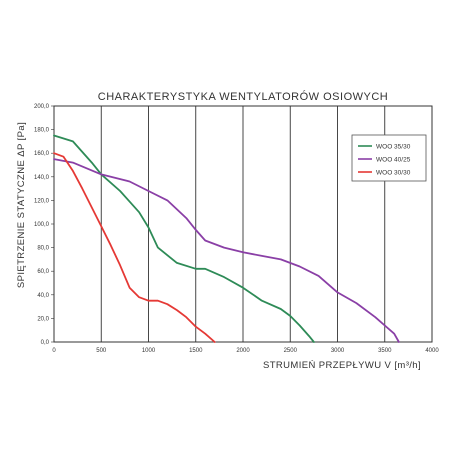 This screenshot has height=458, width=458. I want to click on y-tick-label: 160,0, so click(42, 154).